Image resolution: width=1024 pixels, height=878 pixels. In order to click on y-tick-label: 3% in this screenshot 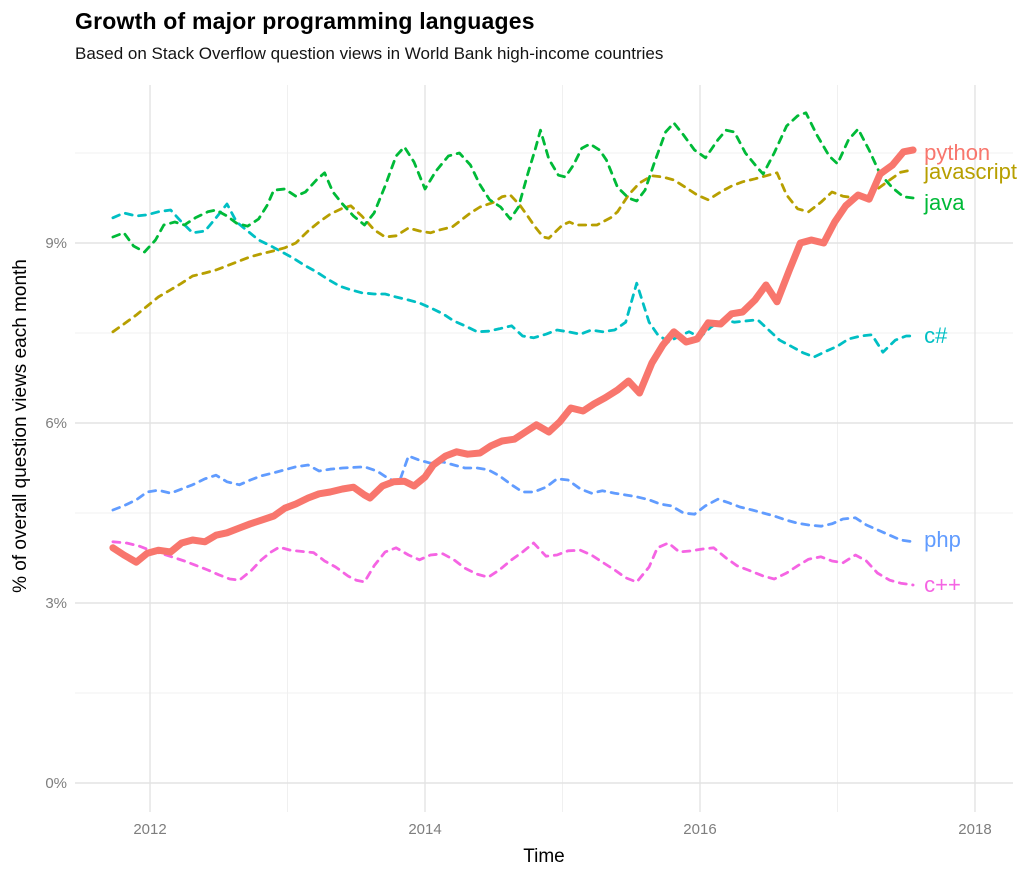, I will do `click(56, 603)`.